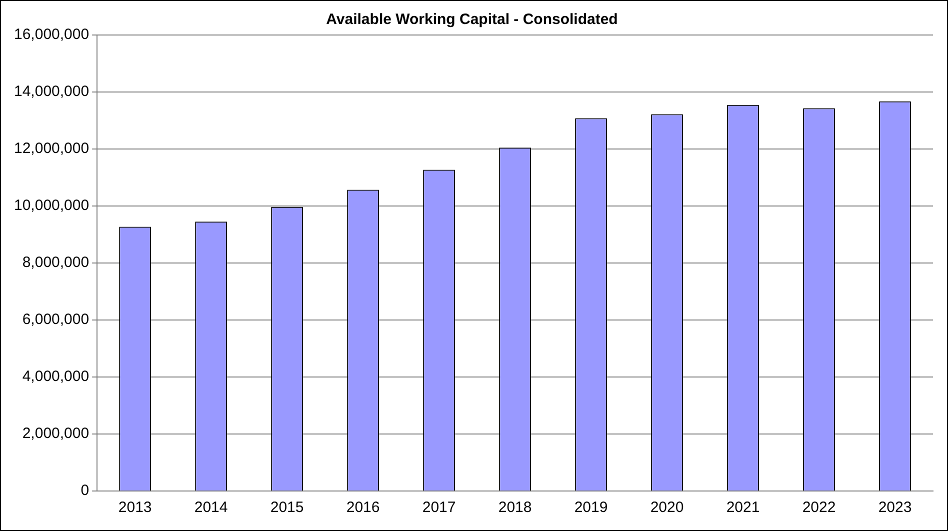  What do you see at coordinates (56, 263) in the screenshot?
I see `y-tick-label: 8,000,000` at bounding box center [56, 263].